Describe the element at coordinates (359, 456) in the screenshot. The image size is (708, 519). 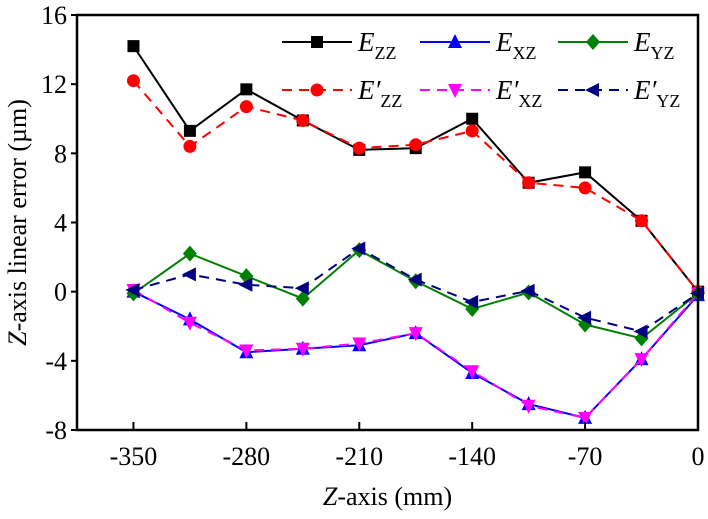
I see `x-tick-label: -210` at that location.